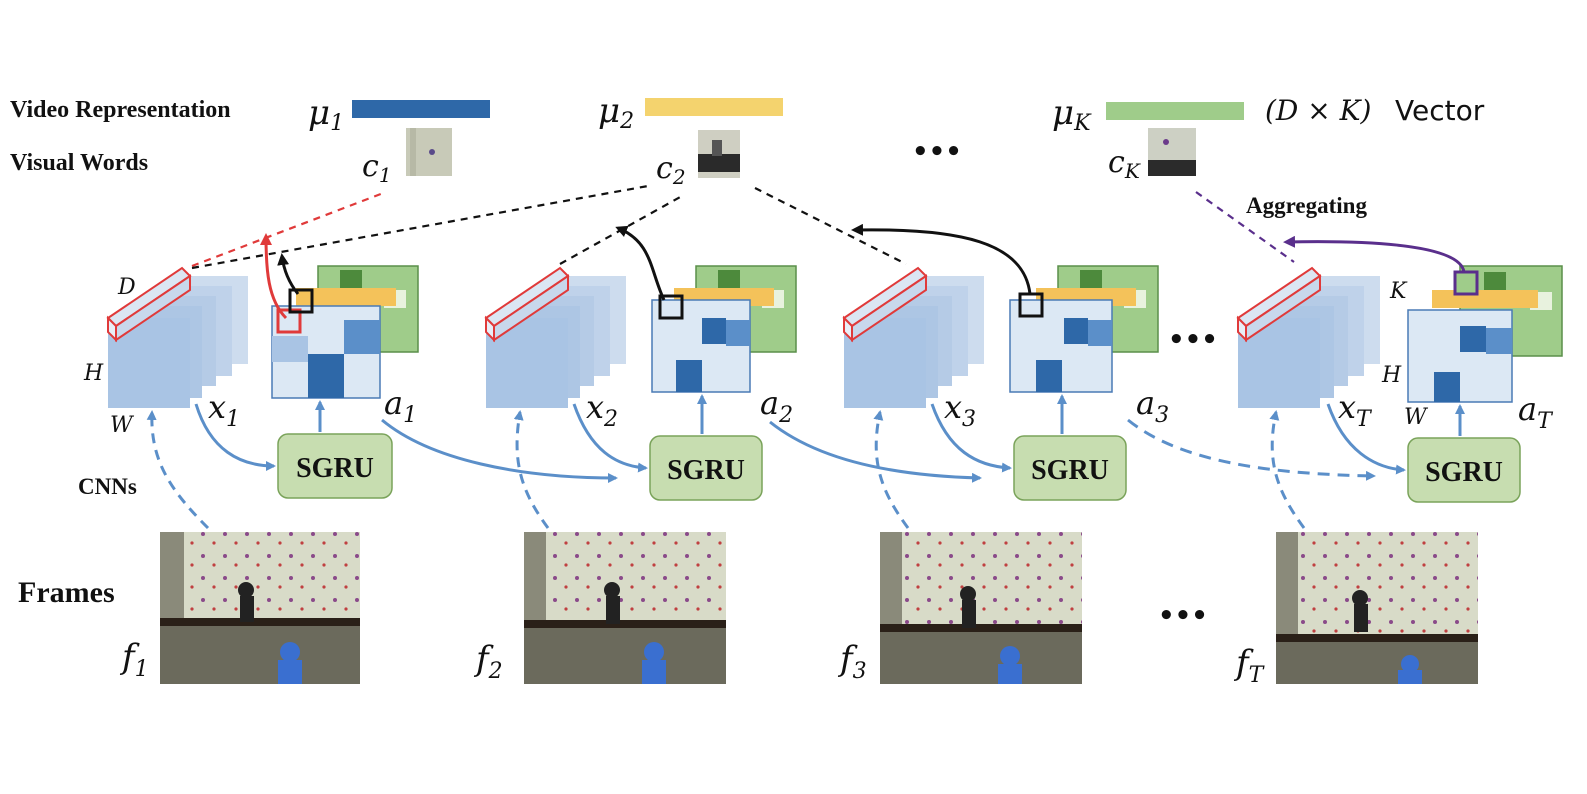  I want to click on sgru-2-label: SGRU, so click(706, 470).